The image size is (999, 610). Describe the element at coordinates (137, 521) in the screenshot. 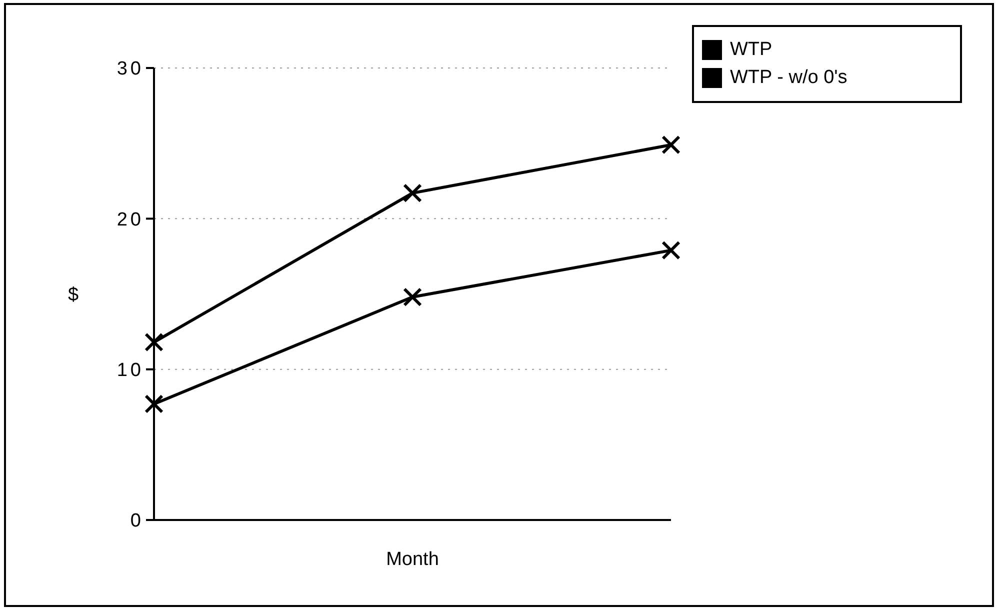

I see `y-tick-label: 0` at that location.